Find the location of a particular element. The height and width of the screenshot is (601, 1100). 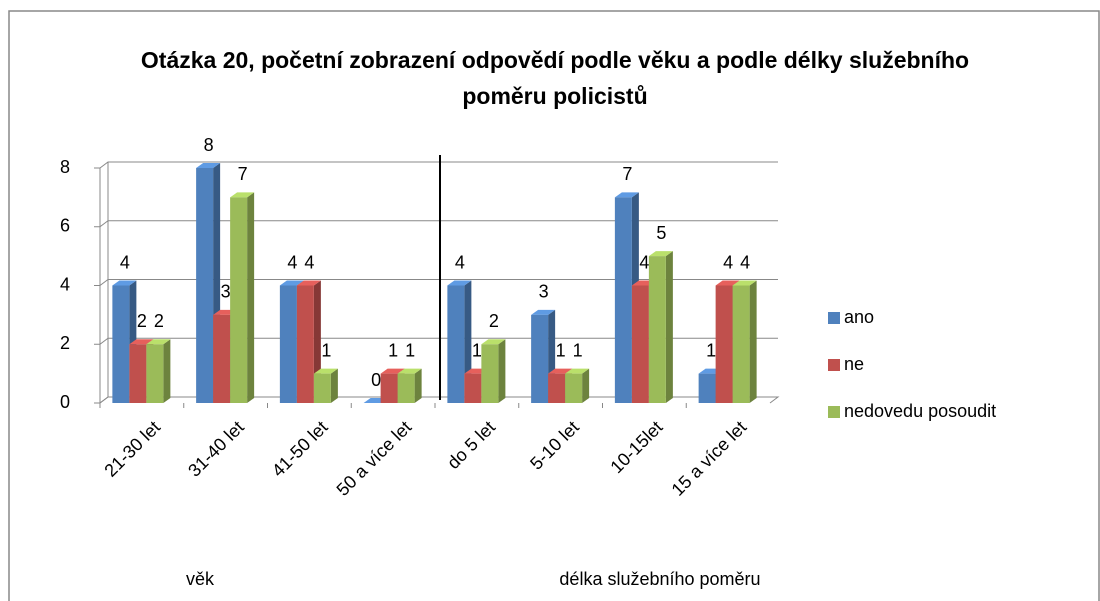

legend-label: ne is located at coordinates (854, 364).